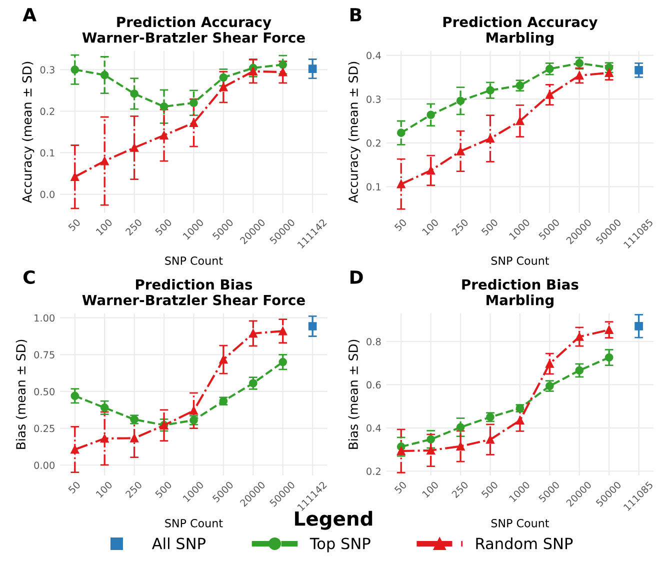 This screenshot has height=566, width=667. What do you see at coordinates (44, 354) in the screenshot?
I see `y-tick-label: 0.75` at bounding box center [44, 354].